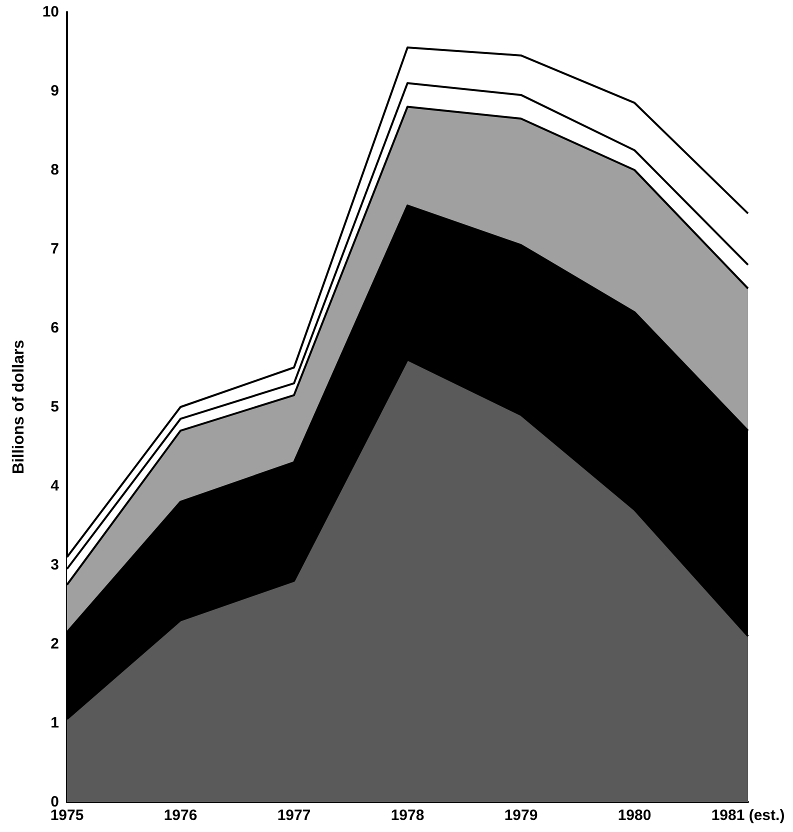 The width and height of the screenshot is (793, 832). Describe the element at coordinates (54, 328) in the screenshot. I see `y-tick-label: 6` at that location.